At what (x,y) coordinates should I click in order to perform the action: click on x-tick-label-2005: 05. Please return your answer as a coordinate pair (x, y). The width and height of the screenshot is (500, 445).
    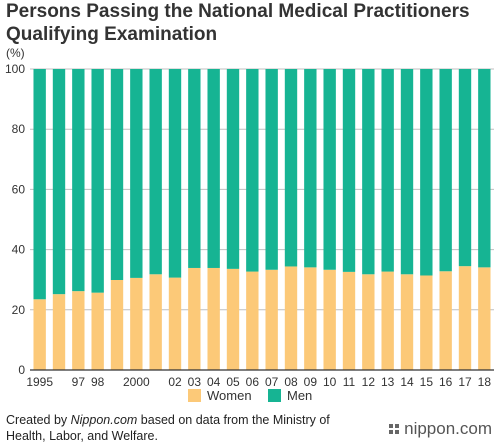
    Looking at the image, I should click on (233, 382).